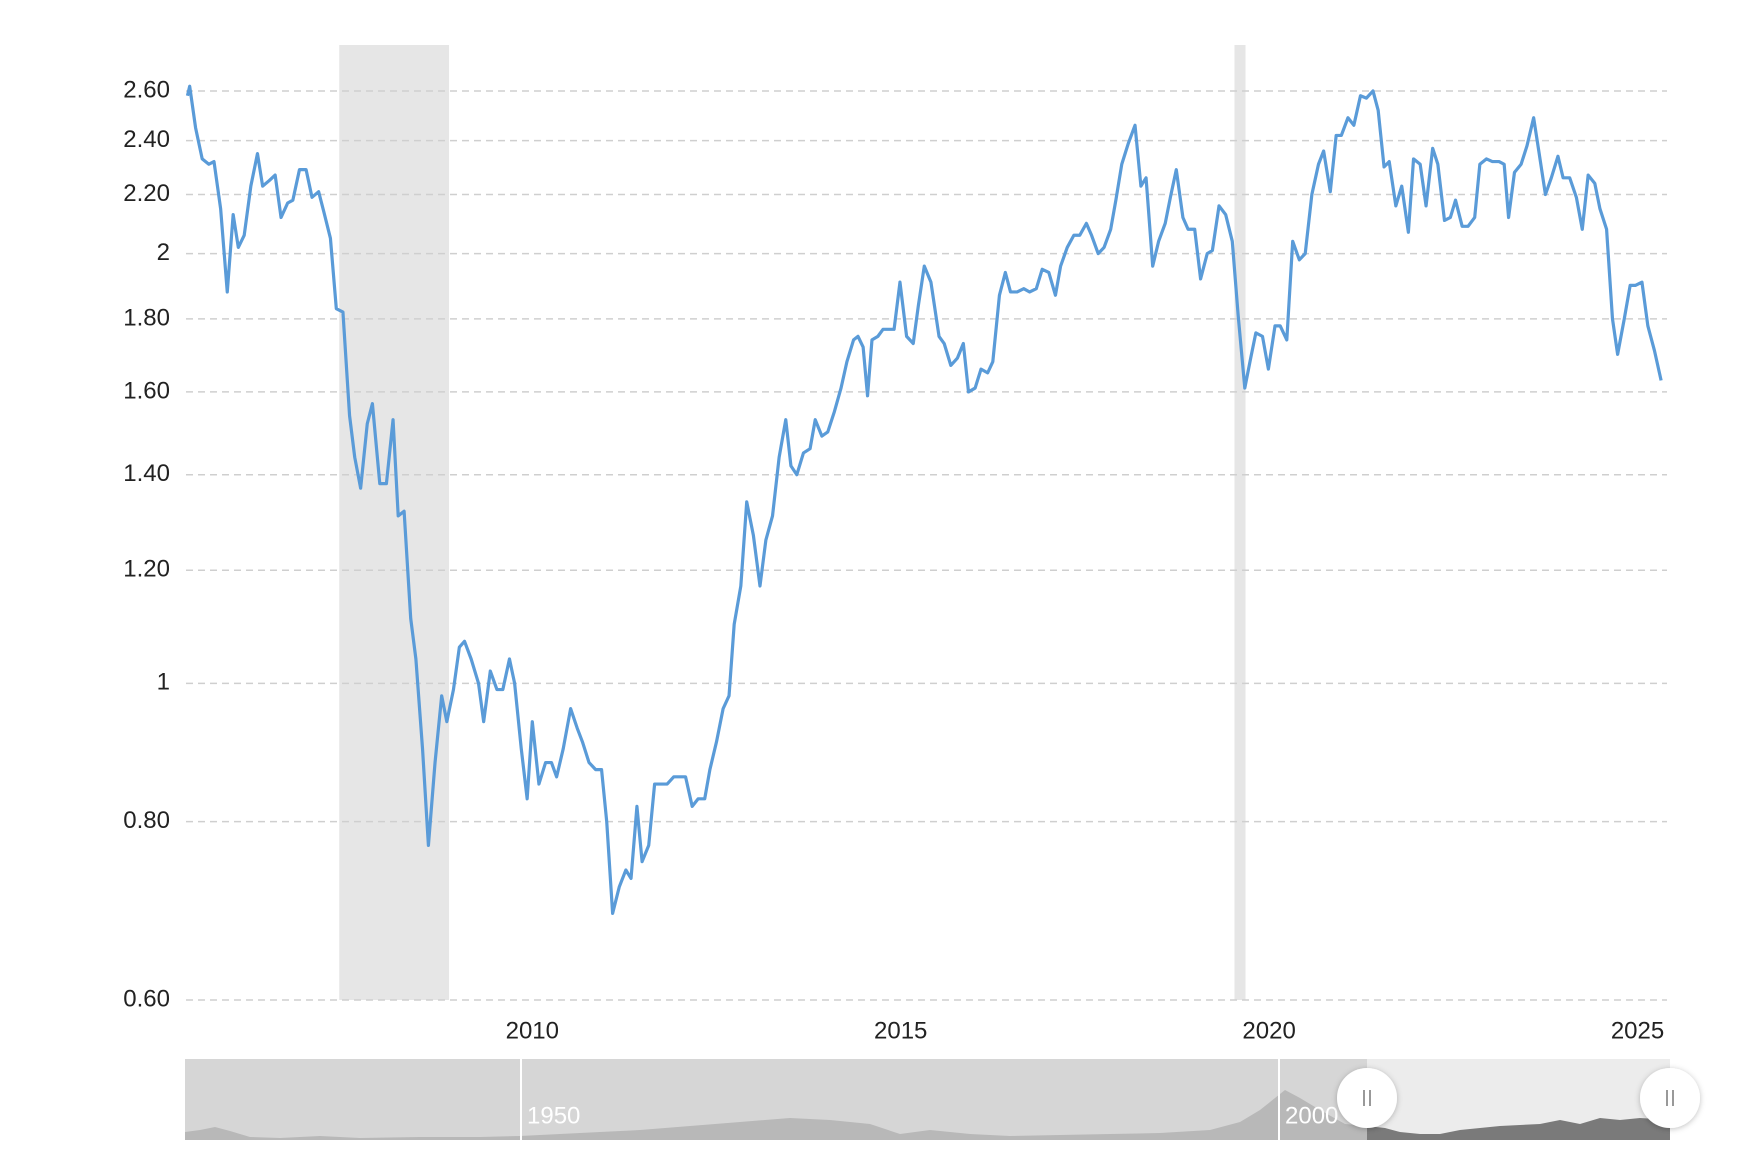  I want to click on x-tick-label: 2015, so click(900, 1030).